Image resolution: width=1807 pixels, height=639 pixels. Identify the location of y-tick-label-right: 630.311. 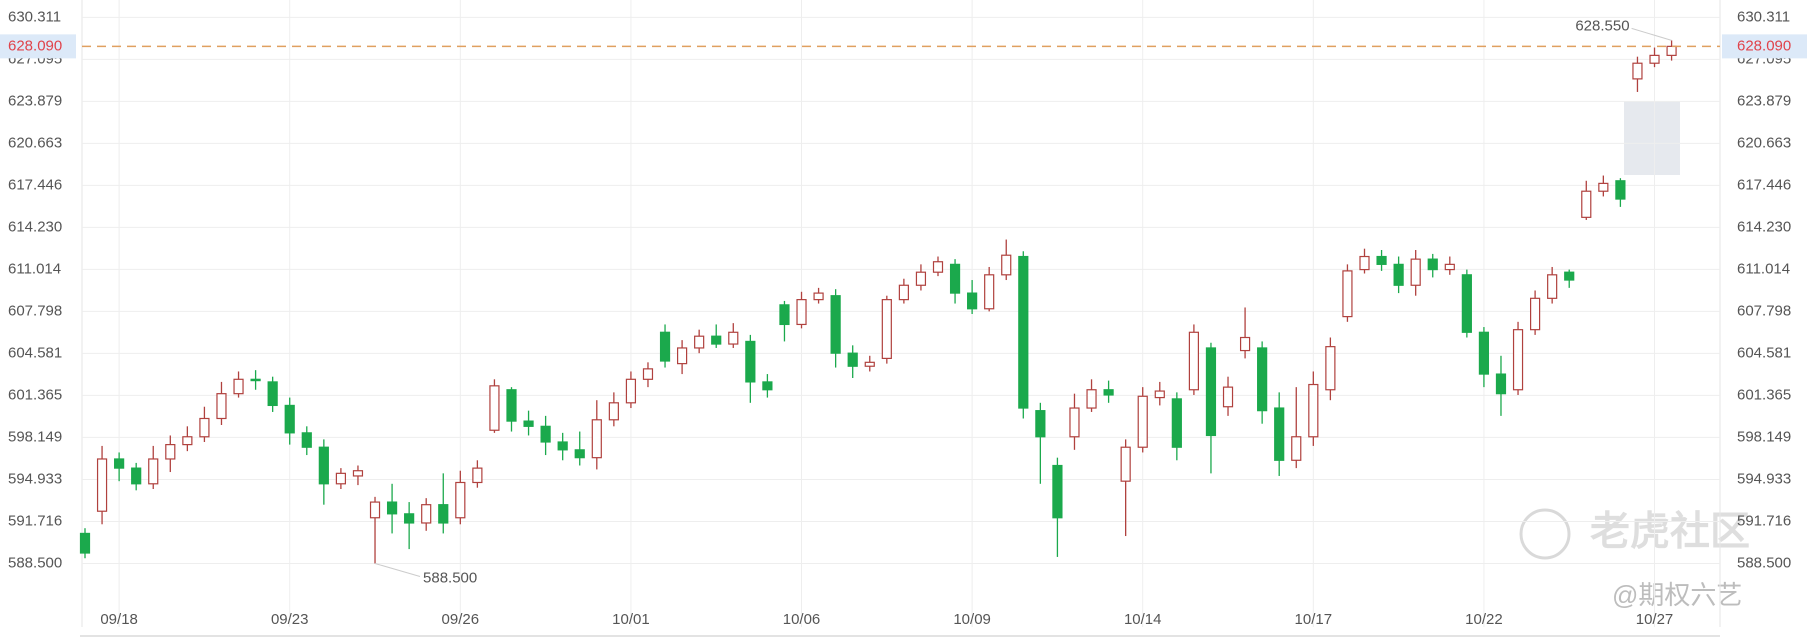
(1763, 16).